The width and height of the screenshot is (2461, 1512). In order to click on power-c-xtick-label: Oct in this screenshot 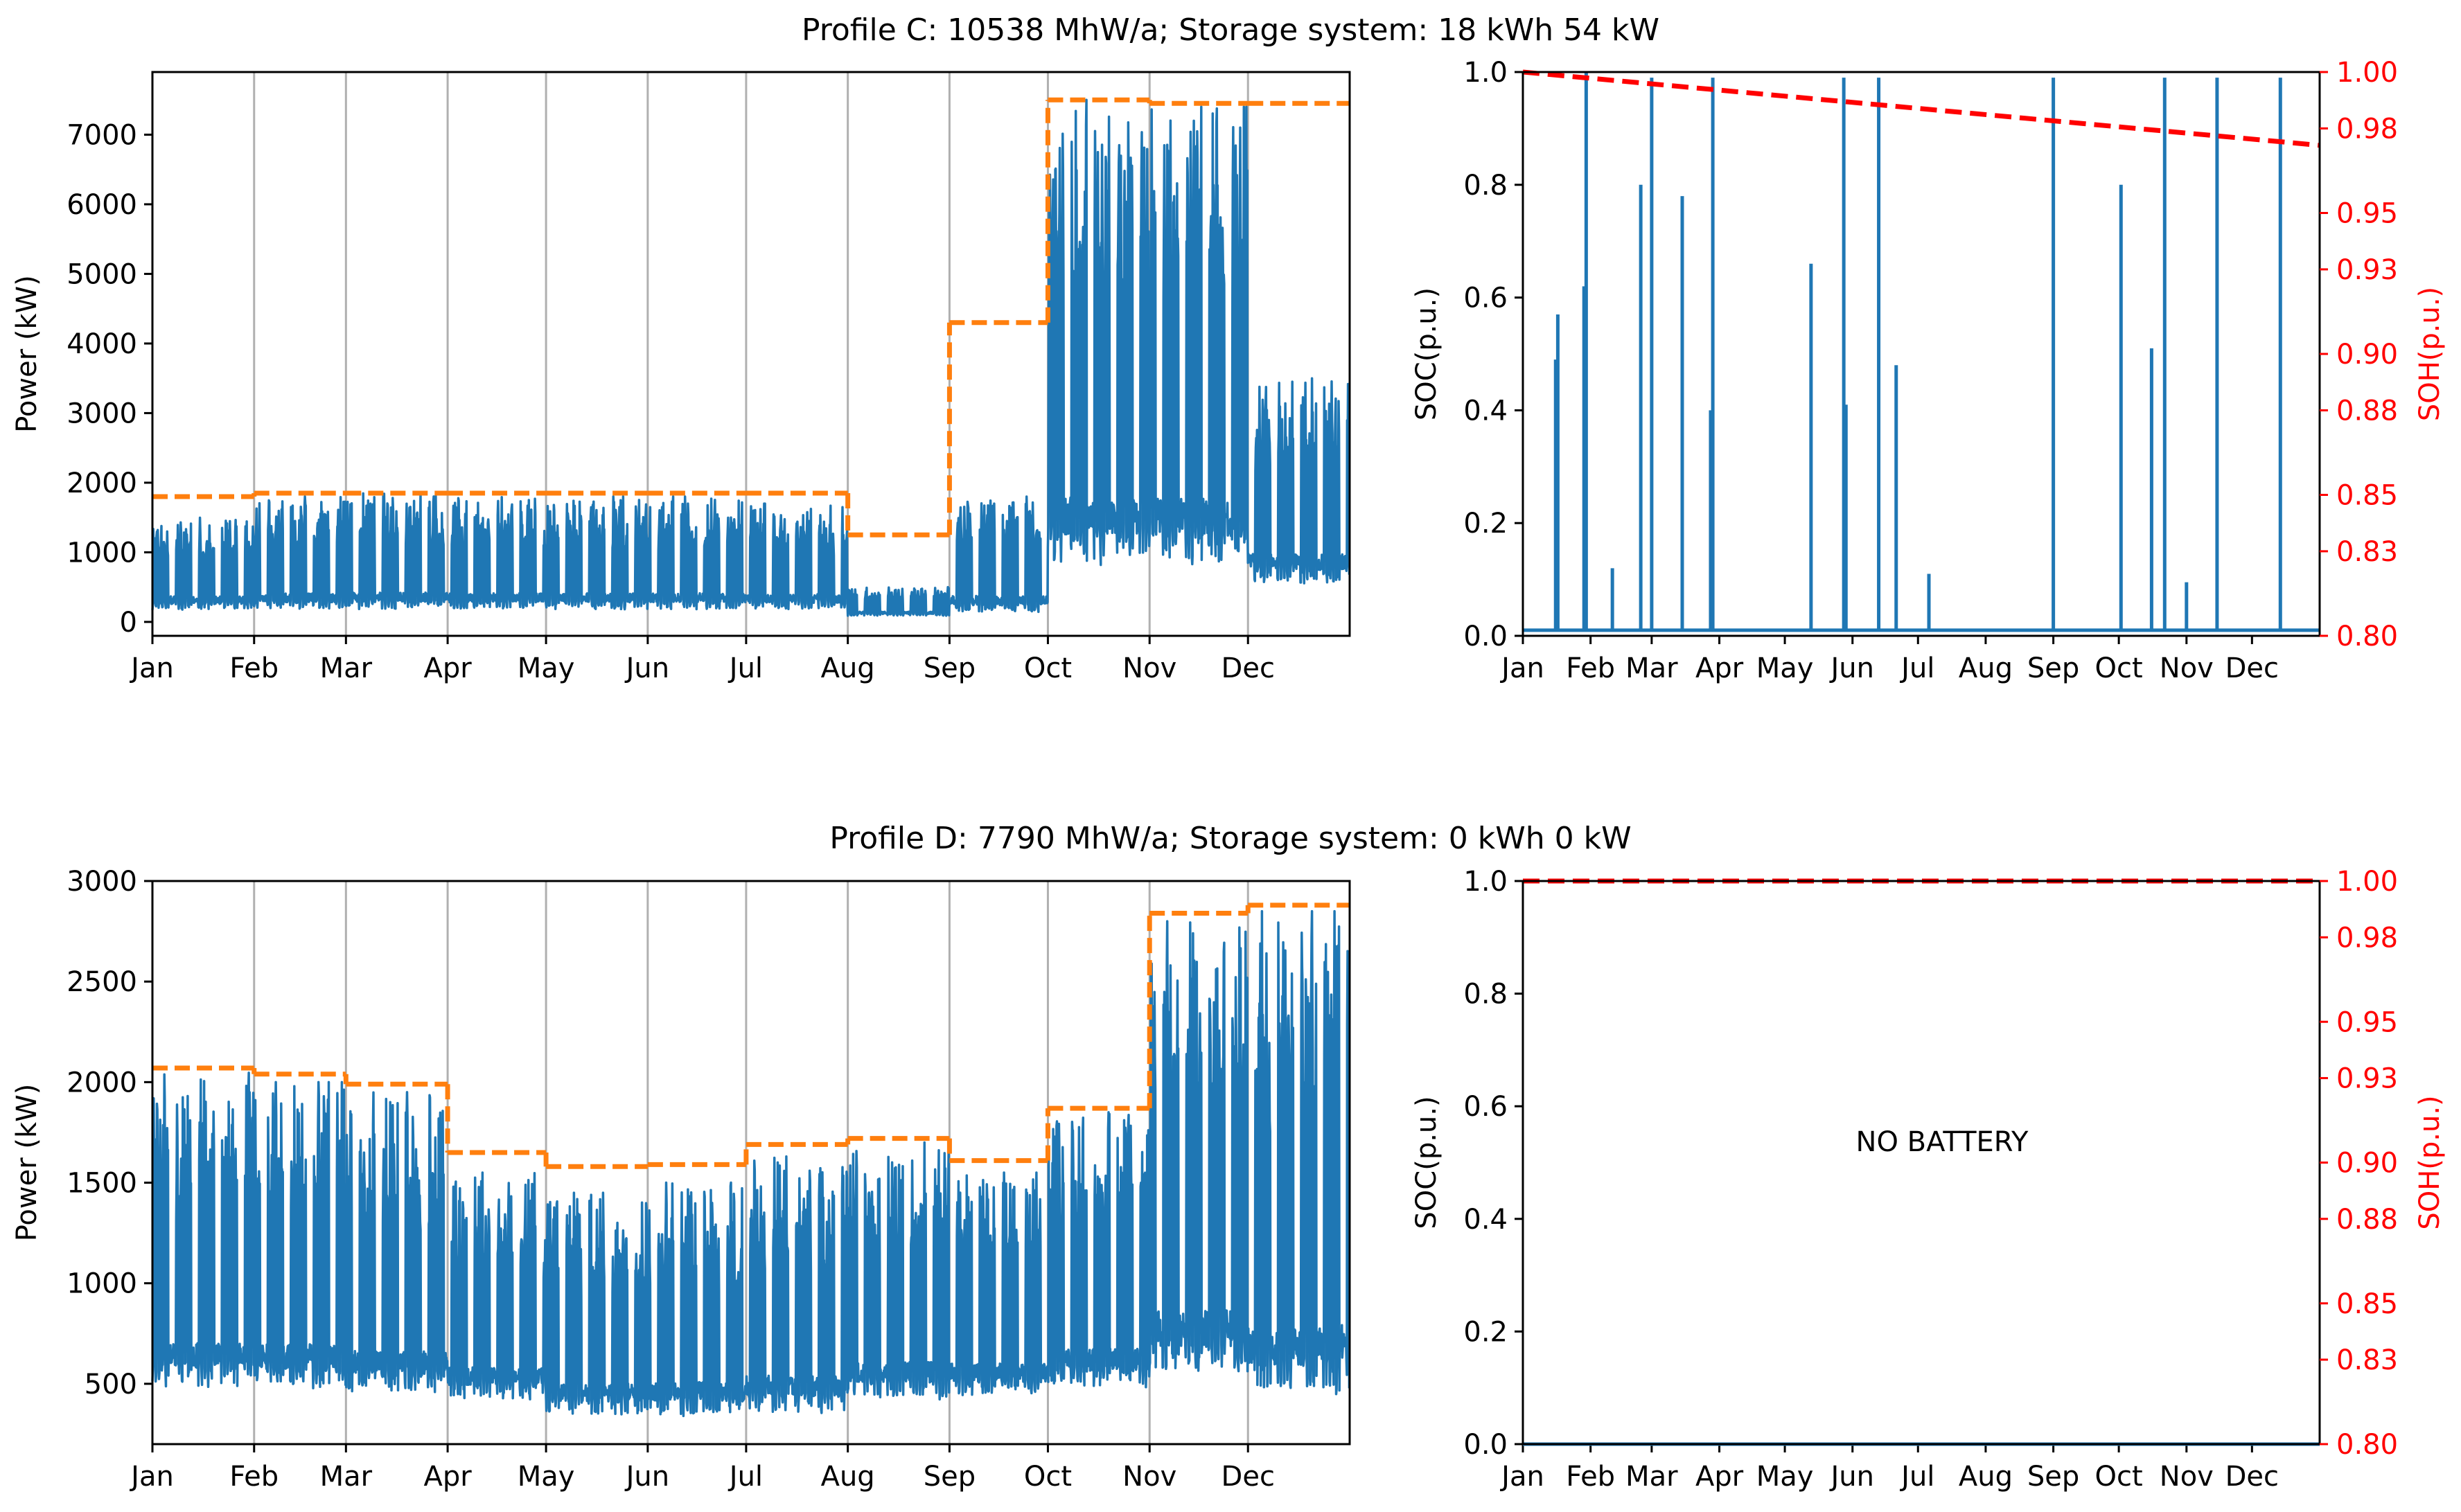, I will do `click(1048, 668)`.